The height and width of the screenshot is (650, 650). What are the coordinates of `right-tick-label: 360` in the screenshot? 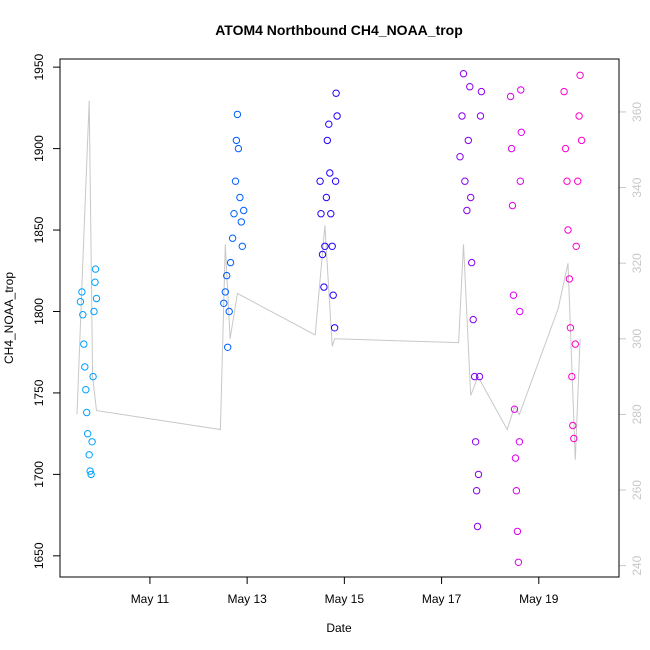 It's located at (637, 112).